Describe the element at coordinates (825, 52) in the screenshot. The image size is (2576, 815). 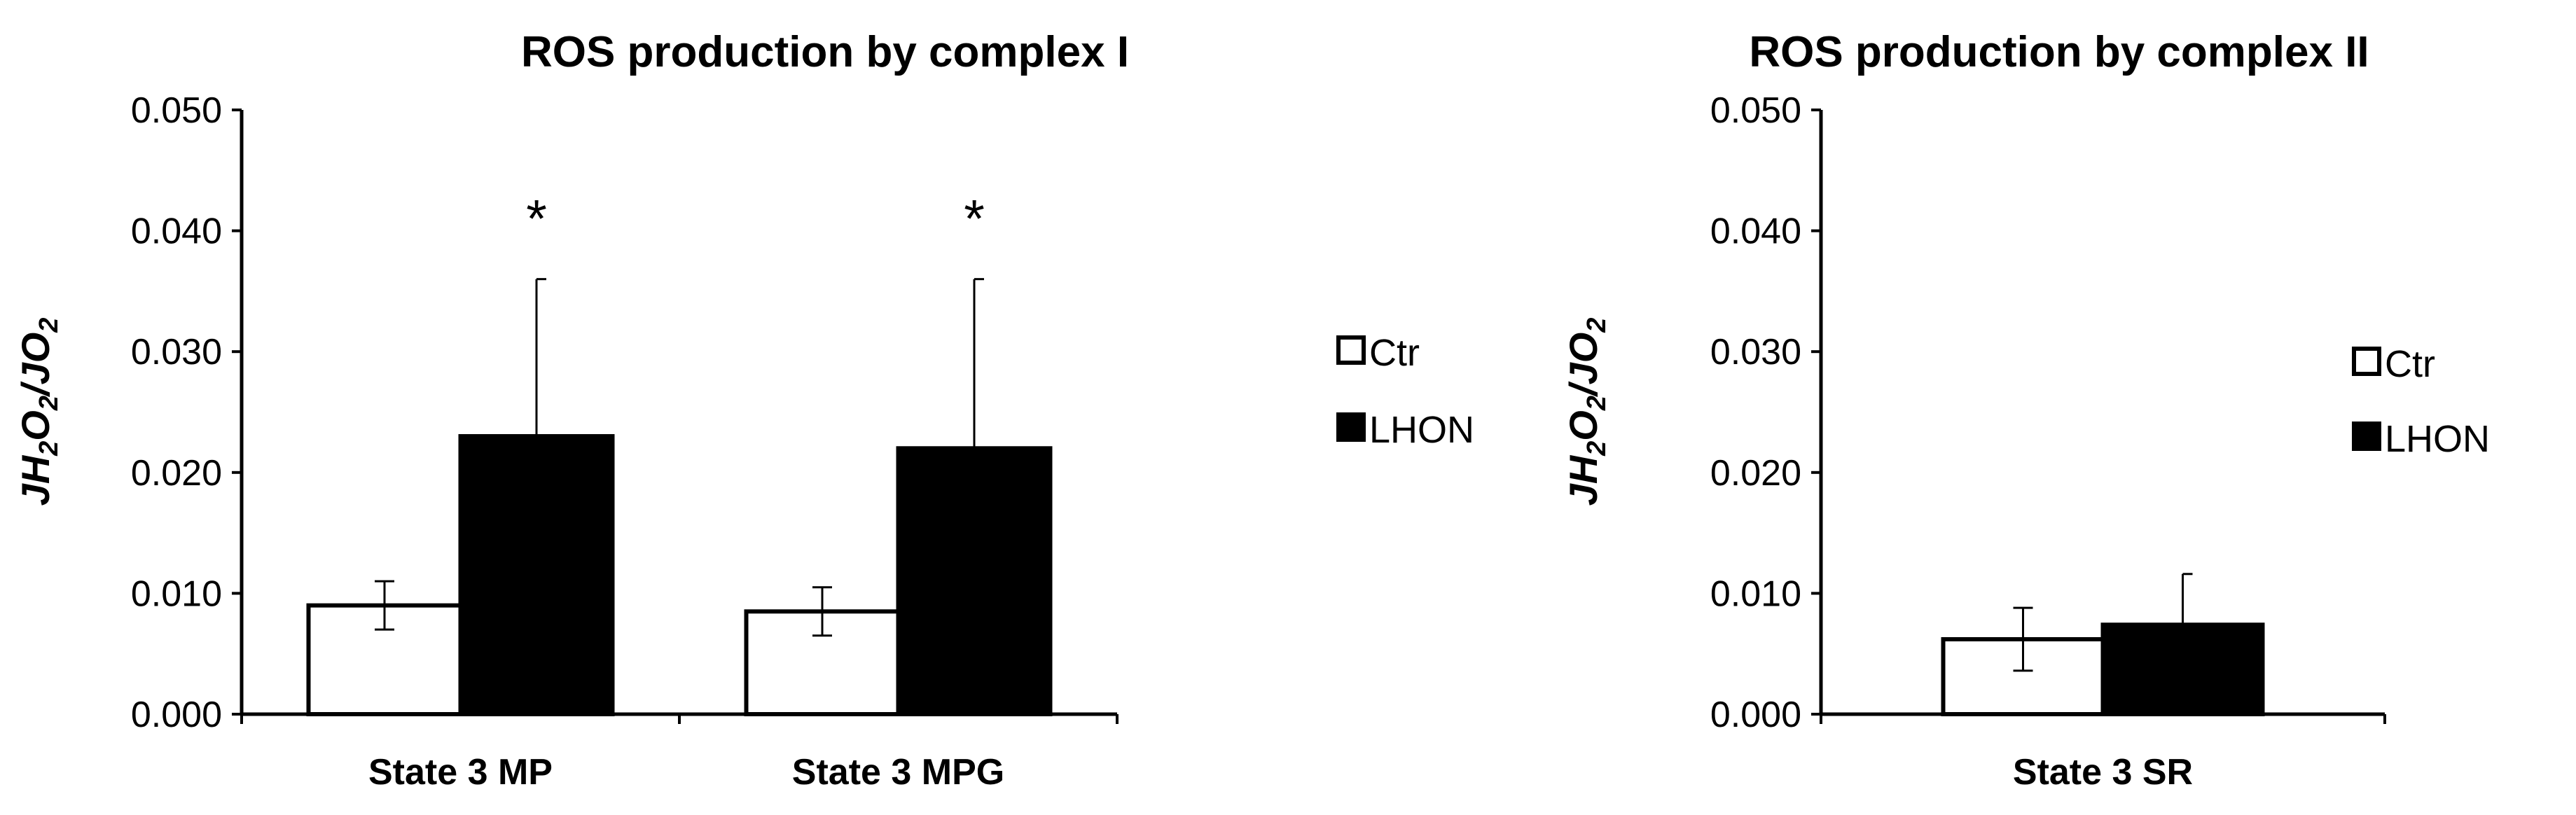
I see `chart-title: ROS production by complex I` at that location.